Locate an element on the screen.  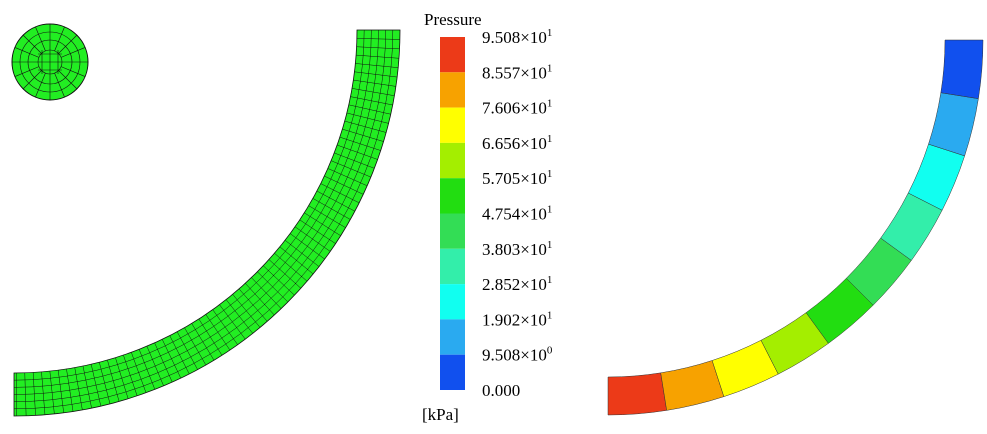
colorbar-label: 6.656×10¹ is located at coordinates (517, 143).